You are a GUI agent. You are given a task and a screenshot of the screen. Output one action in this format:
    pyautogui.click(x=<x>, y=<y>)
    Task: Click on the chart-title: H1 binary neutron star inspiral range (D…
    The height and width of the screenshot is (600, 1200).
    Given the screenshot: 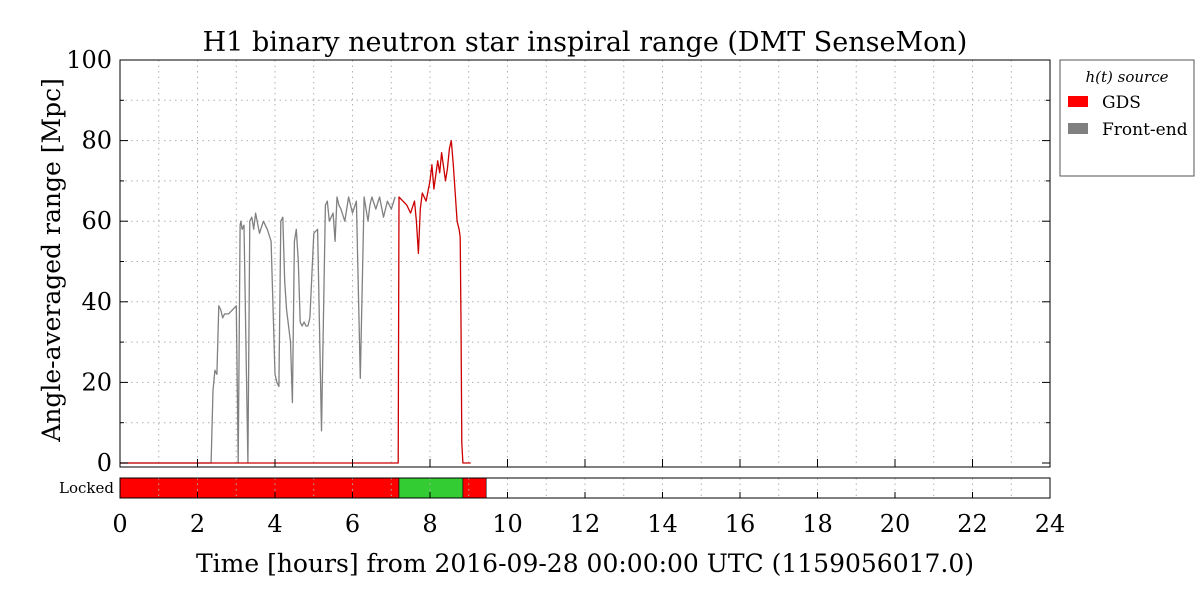 What is the action you would take?
    pyautogui.click(x=585, y=42)
    